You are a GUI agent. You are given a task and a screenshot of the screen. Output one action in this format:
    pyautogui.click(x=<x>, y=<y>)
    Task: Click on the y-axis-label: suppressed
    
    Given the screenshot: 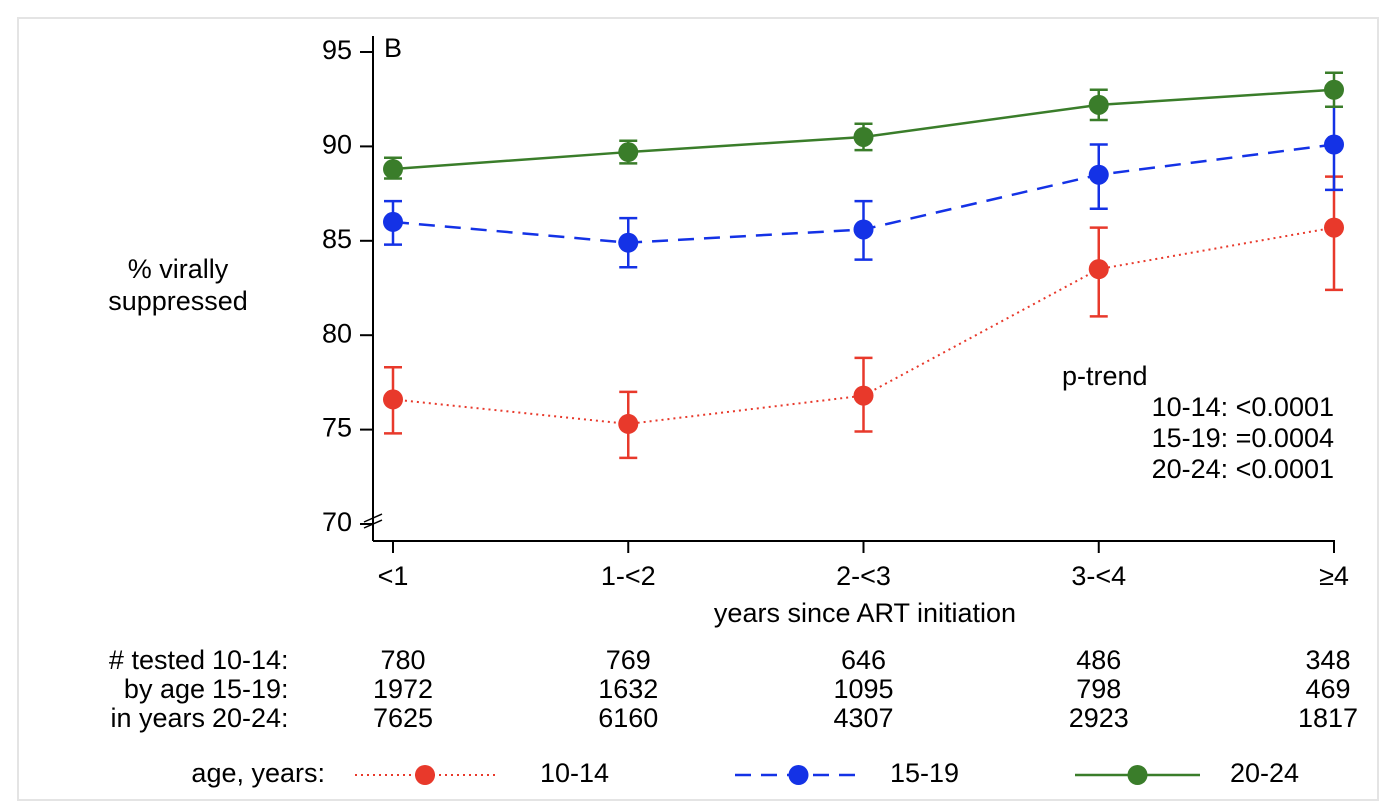 What is the action you would take?
    pyautogui.click(x=178, y=301)
    